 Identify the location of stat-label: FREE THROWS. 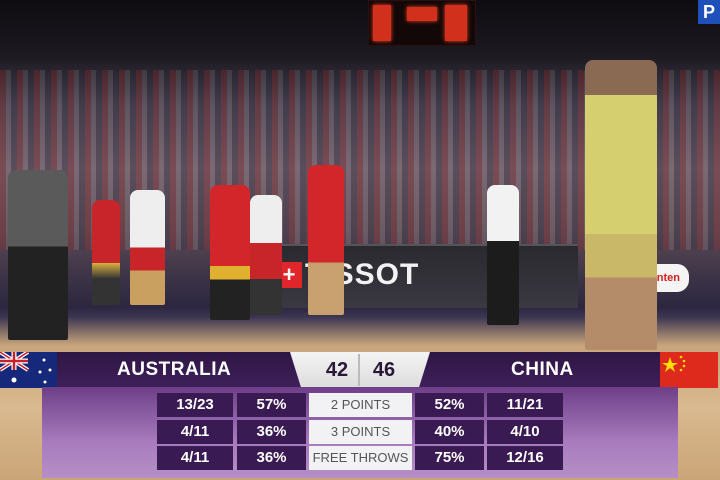
(360, 458).